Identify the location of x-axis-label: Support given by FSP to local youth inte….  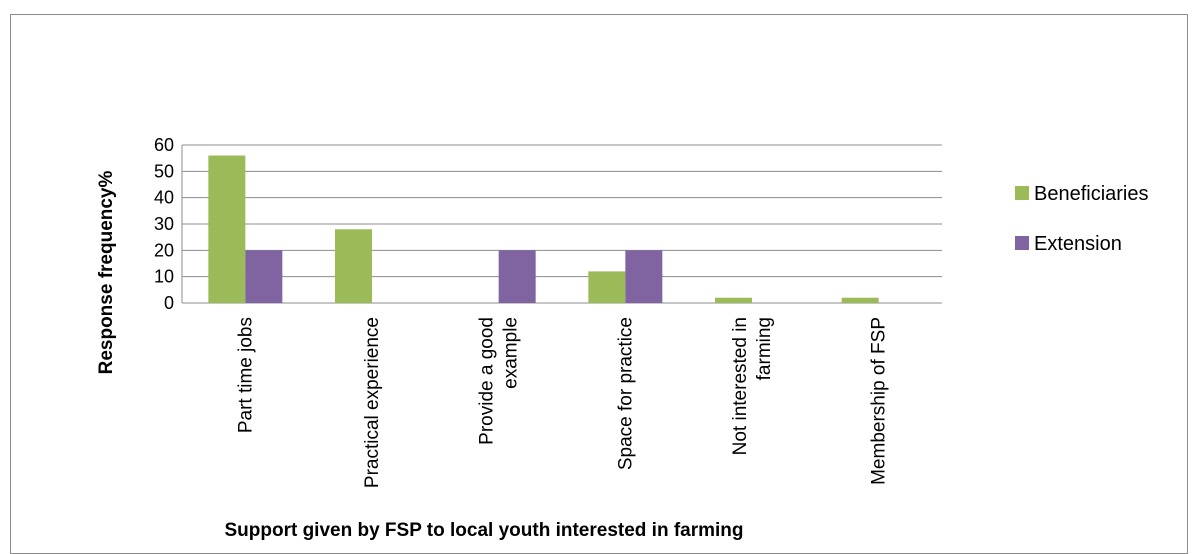
(483, 530).